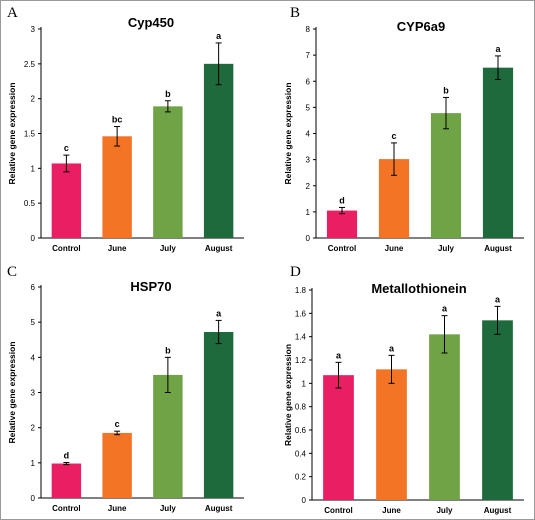  I want to click on panel-b-y-tick-label: 7, so click(308, 55).